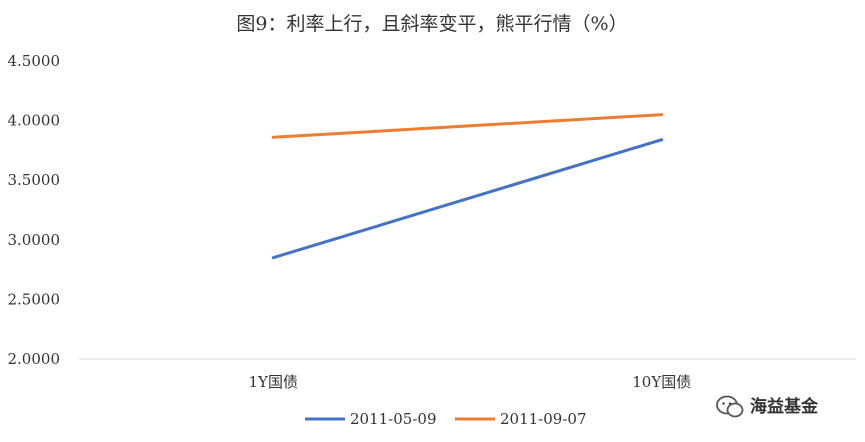  I want to click on y-tick-label: 2.5000, so click(34, 299).